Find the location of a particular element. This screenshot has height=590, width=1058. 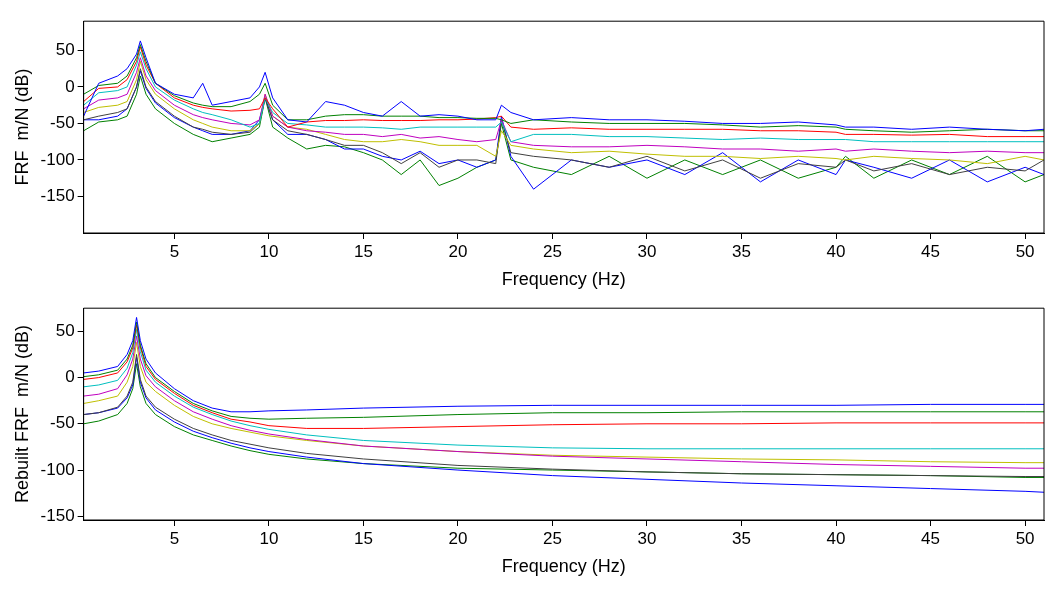

y-axis-title: FRF m/N (dB) is located at coordinates (21, 127).